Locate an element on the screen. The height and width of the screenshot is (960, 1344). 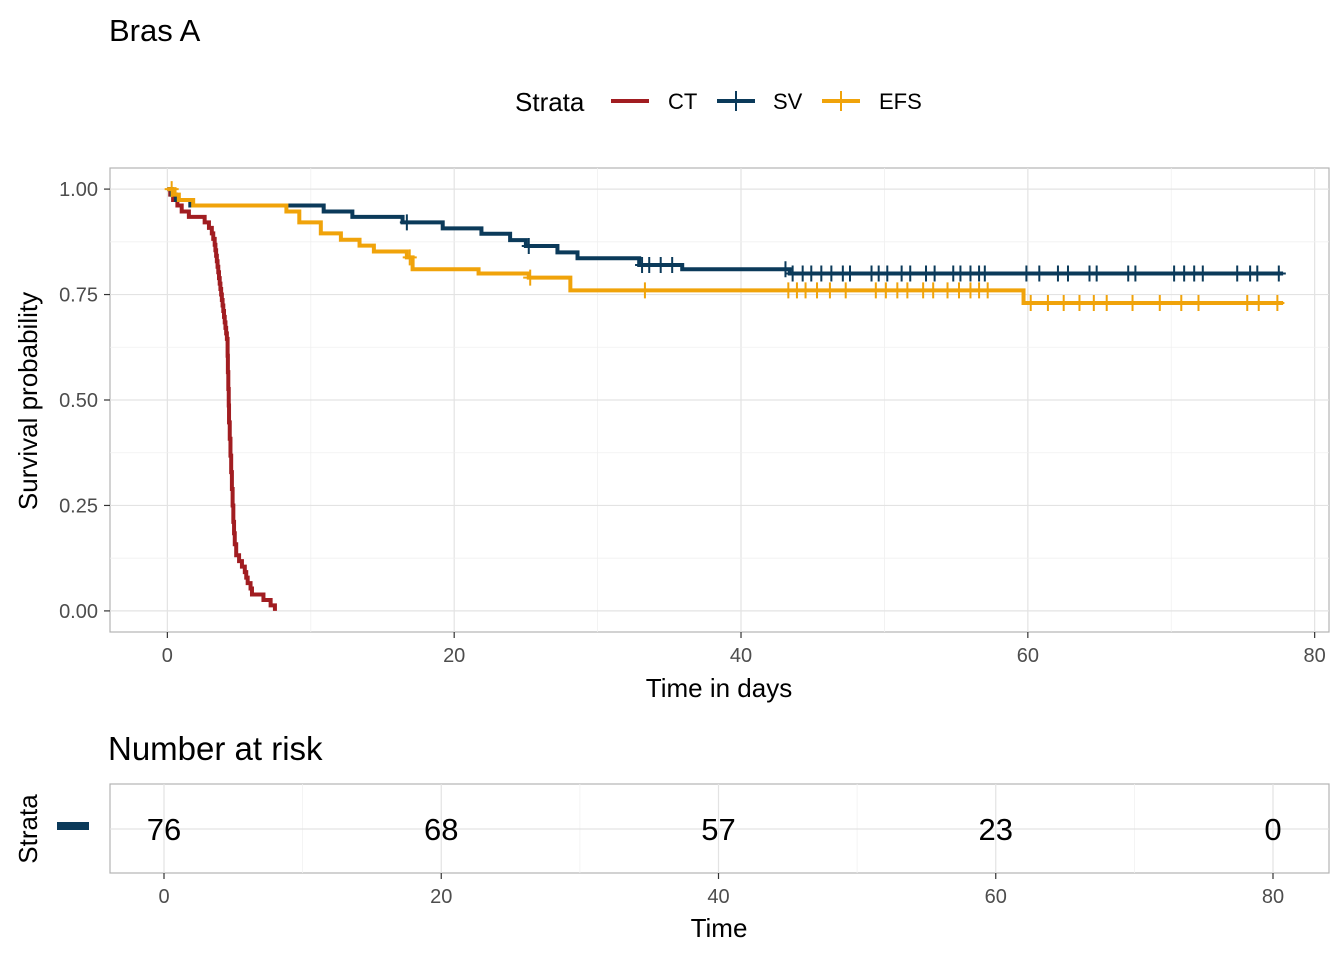
risk-x-tick-label: 40 is located at coordinates (718, 897).